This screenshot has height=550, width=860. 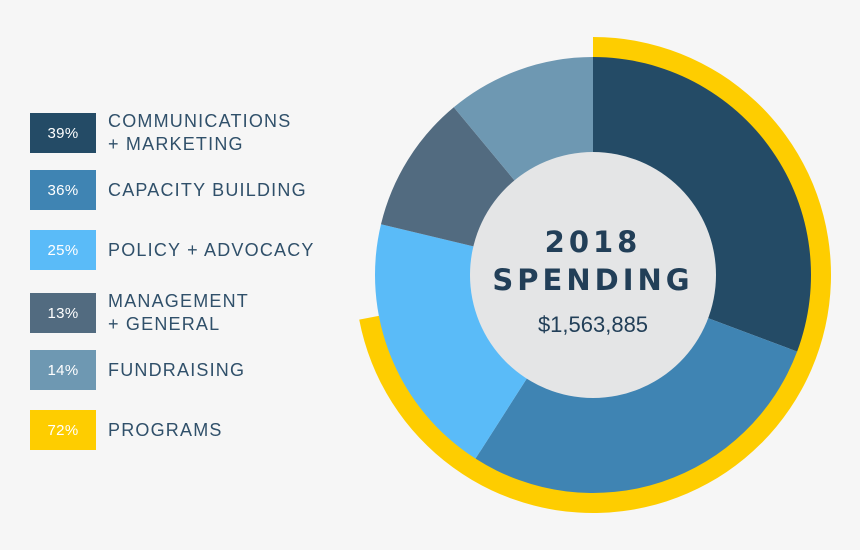 I want to click on legend-label: PROGRAMS, so click(x=165, y=429).